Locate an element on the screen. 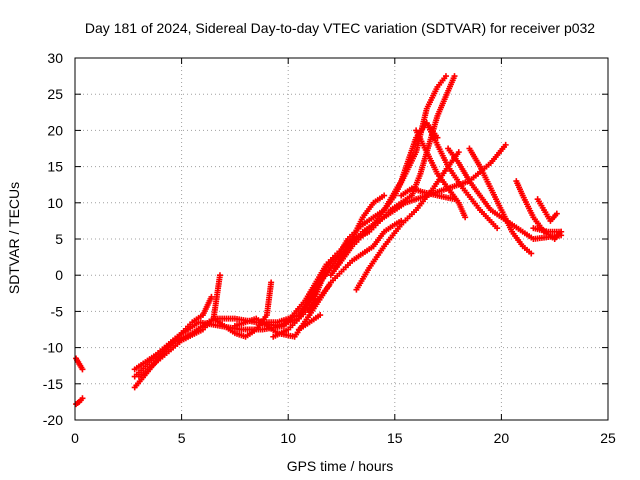 This screenshot has width=640, height=480. series-trace-x is located at coordinates (547, 230).